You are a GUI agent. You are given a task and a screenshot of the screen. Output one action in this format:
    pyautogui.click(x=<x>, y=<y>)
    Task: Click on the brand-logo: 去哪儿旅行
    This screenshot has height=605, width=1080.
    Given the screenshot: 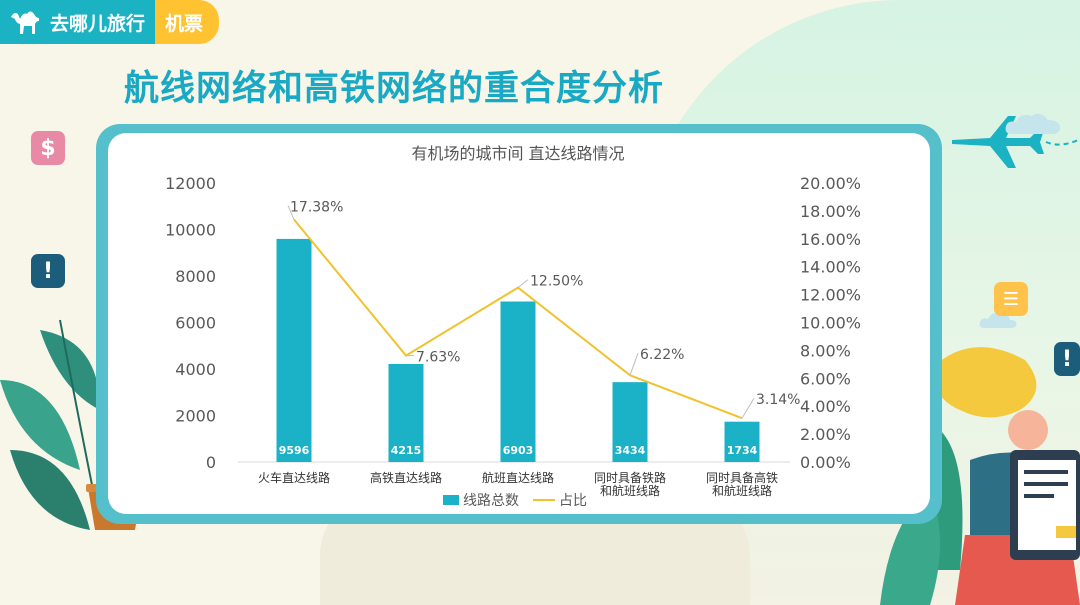 What is the action you would take?
    pyautogui.click(x=78, y=22)
    